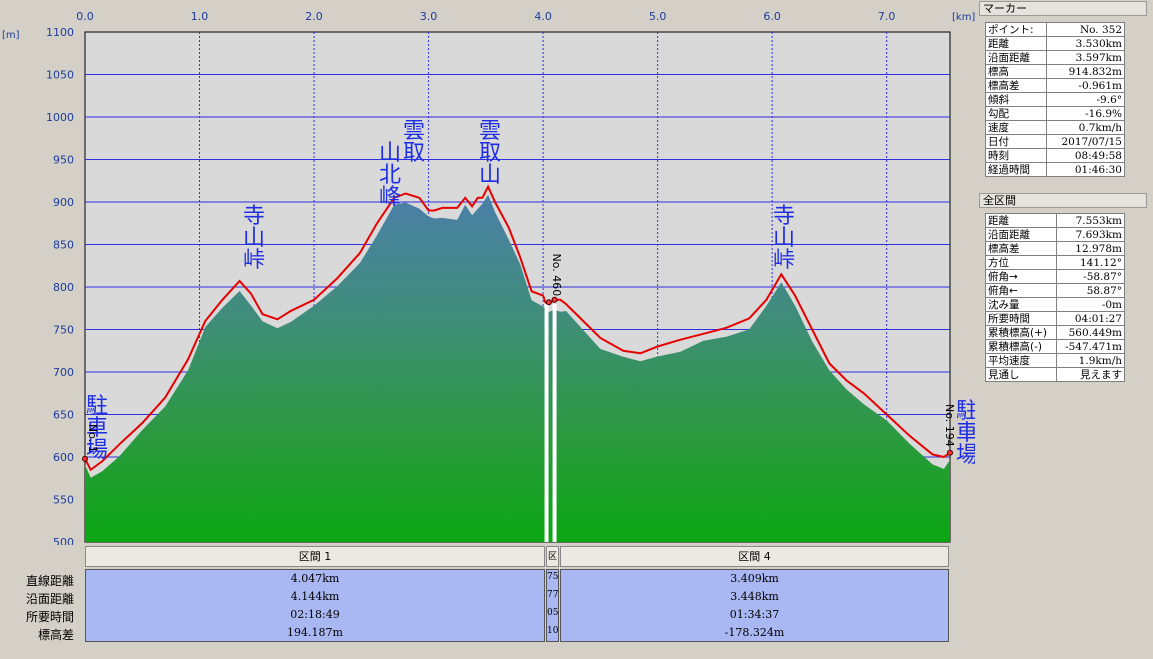 Image resolution: width=1153 pixels, height=659 pixels. I want to click on info-row: 見通し 見えます, so click(1055, 374).